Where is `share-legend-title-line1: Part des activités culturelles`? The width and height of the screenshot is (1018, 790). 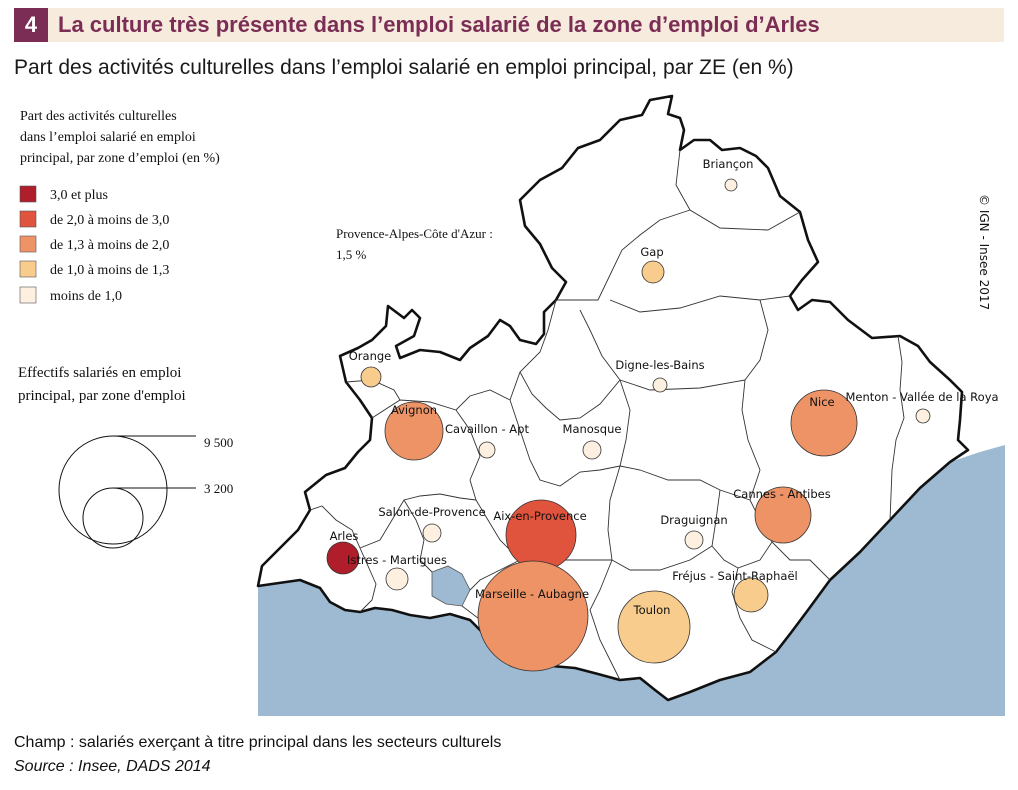 share-legend-title-line1: Part des activités culturelles is located at coordinates (98, 116).